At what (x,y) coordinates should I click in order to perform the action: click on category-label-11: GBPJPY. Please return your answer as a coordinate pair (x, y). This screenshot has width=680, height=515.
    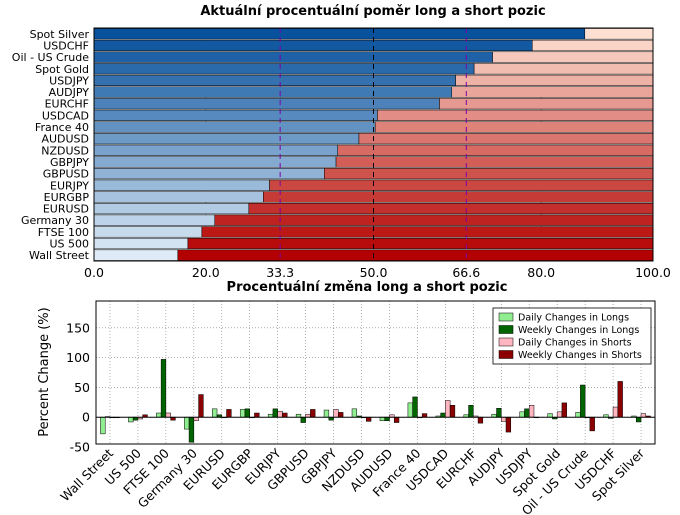
    Looking at the image, I should click on (69, 162).